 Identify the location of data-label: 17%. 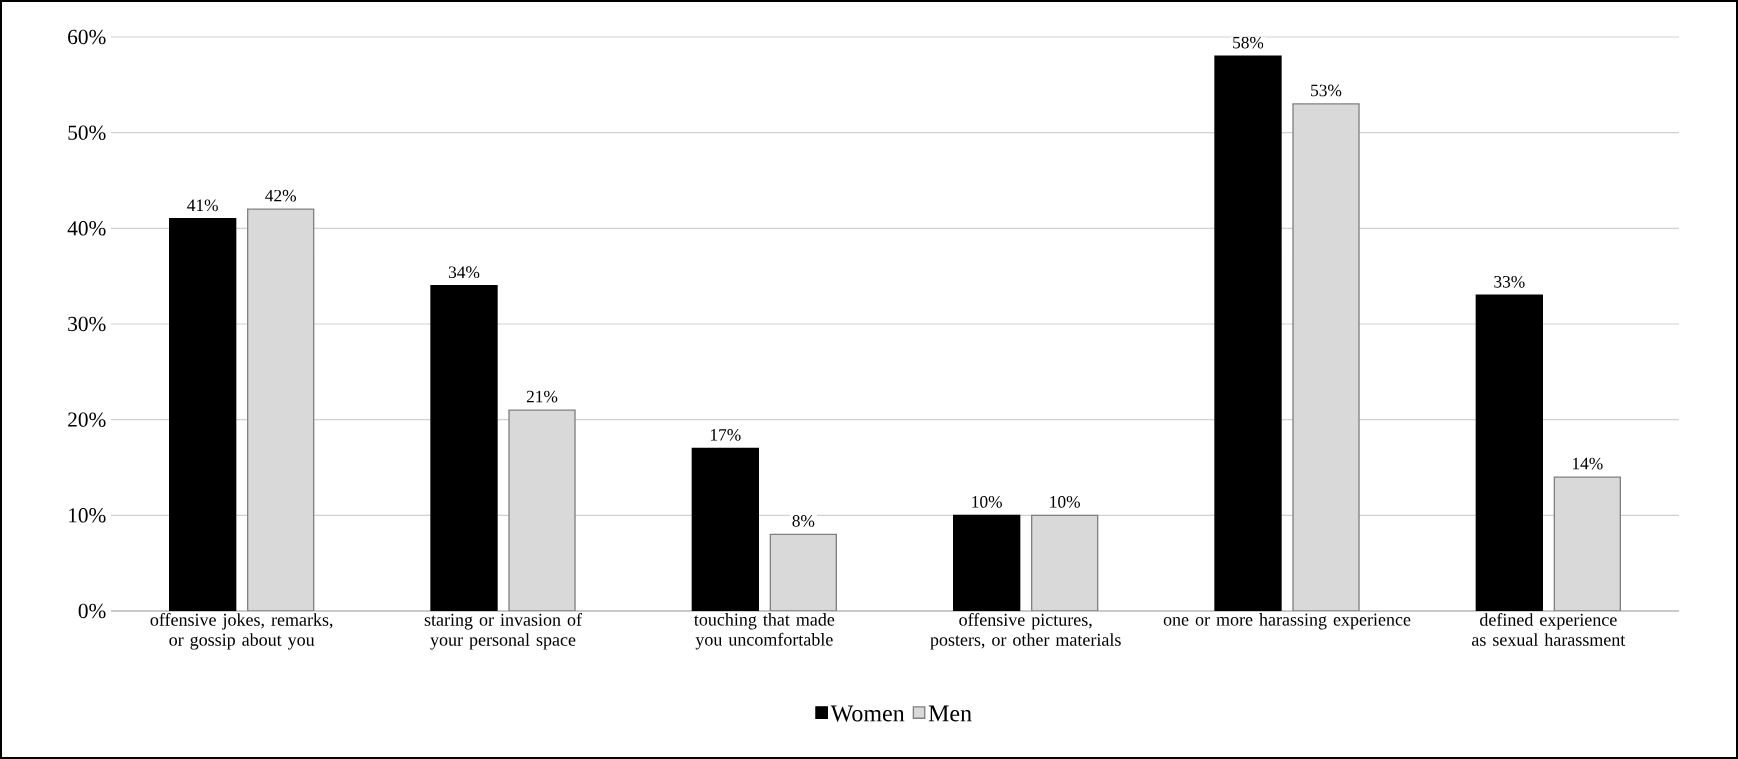
(725, 435).